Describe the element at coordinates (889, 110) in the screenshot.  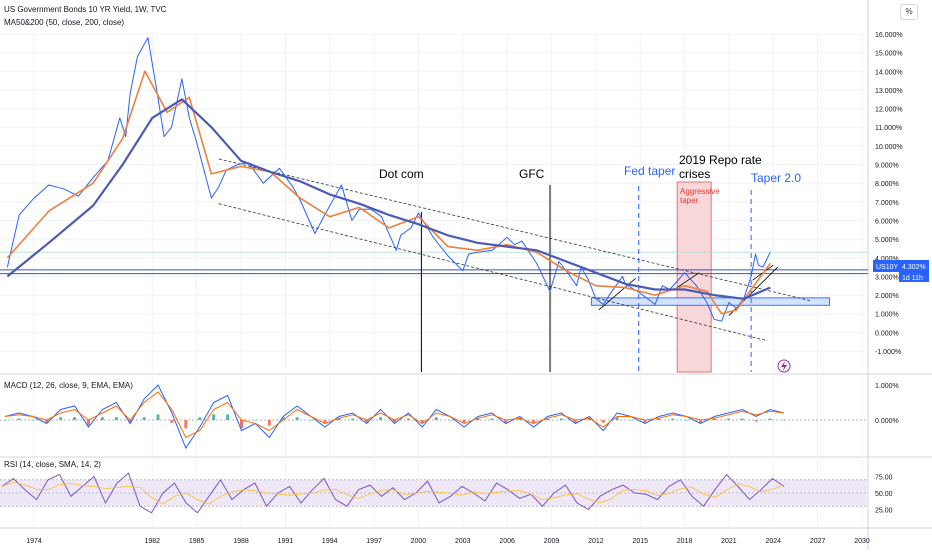
I see `y-tick-label: 12.000%` at that location.